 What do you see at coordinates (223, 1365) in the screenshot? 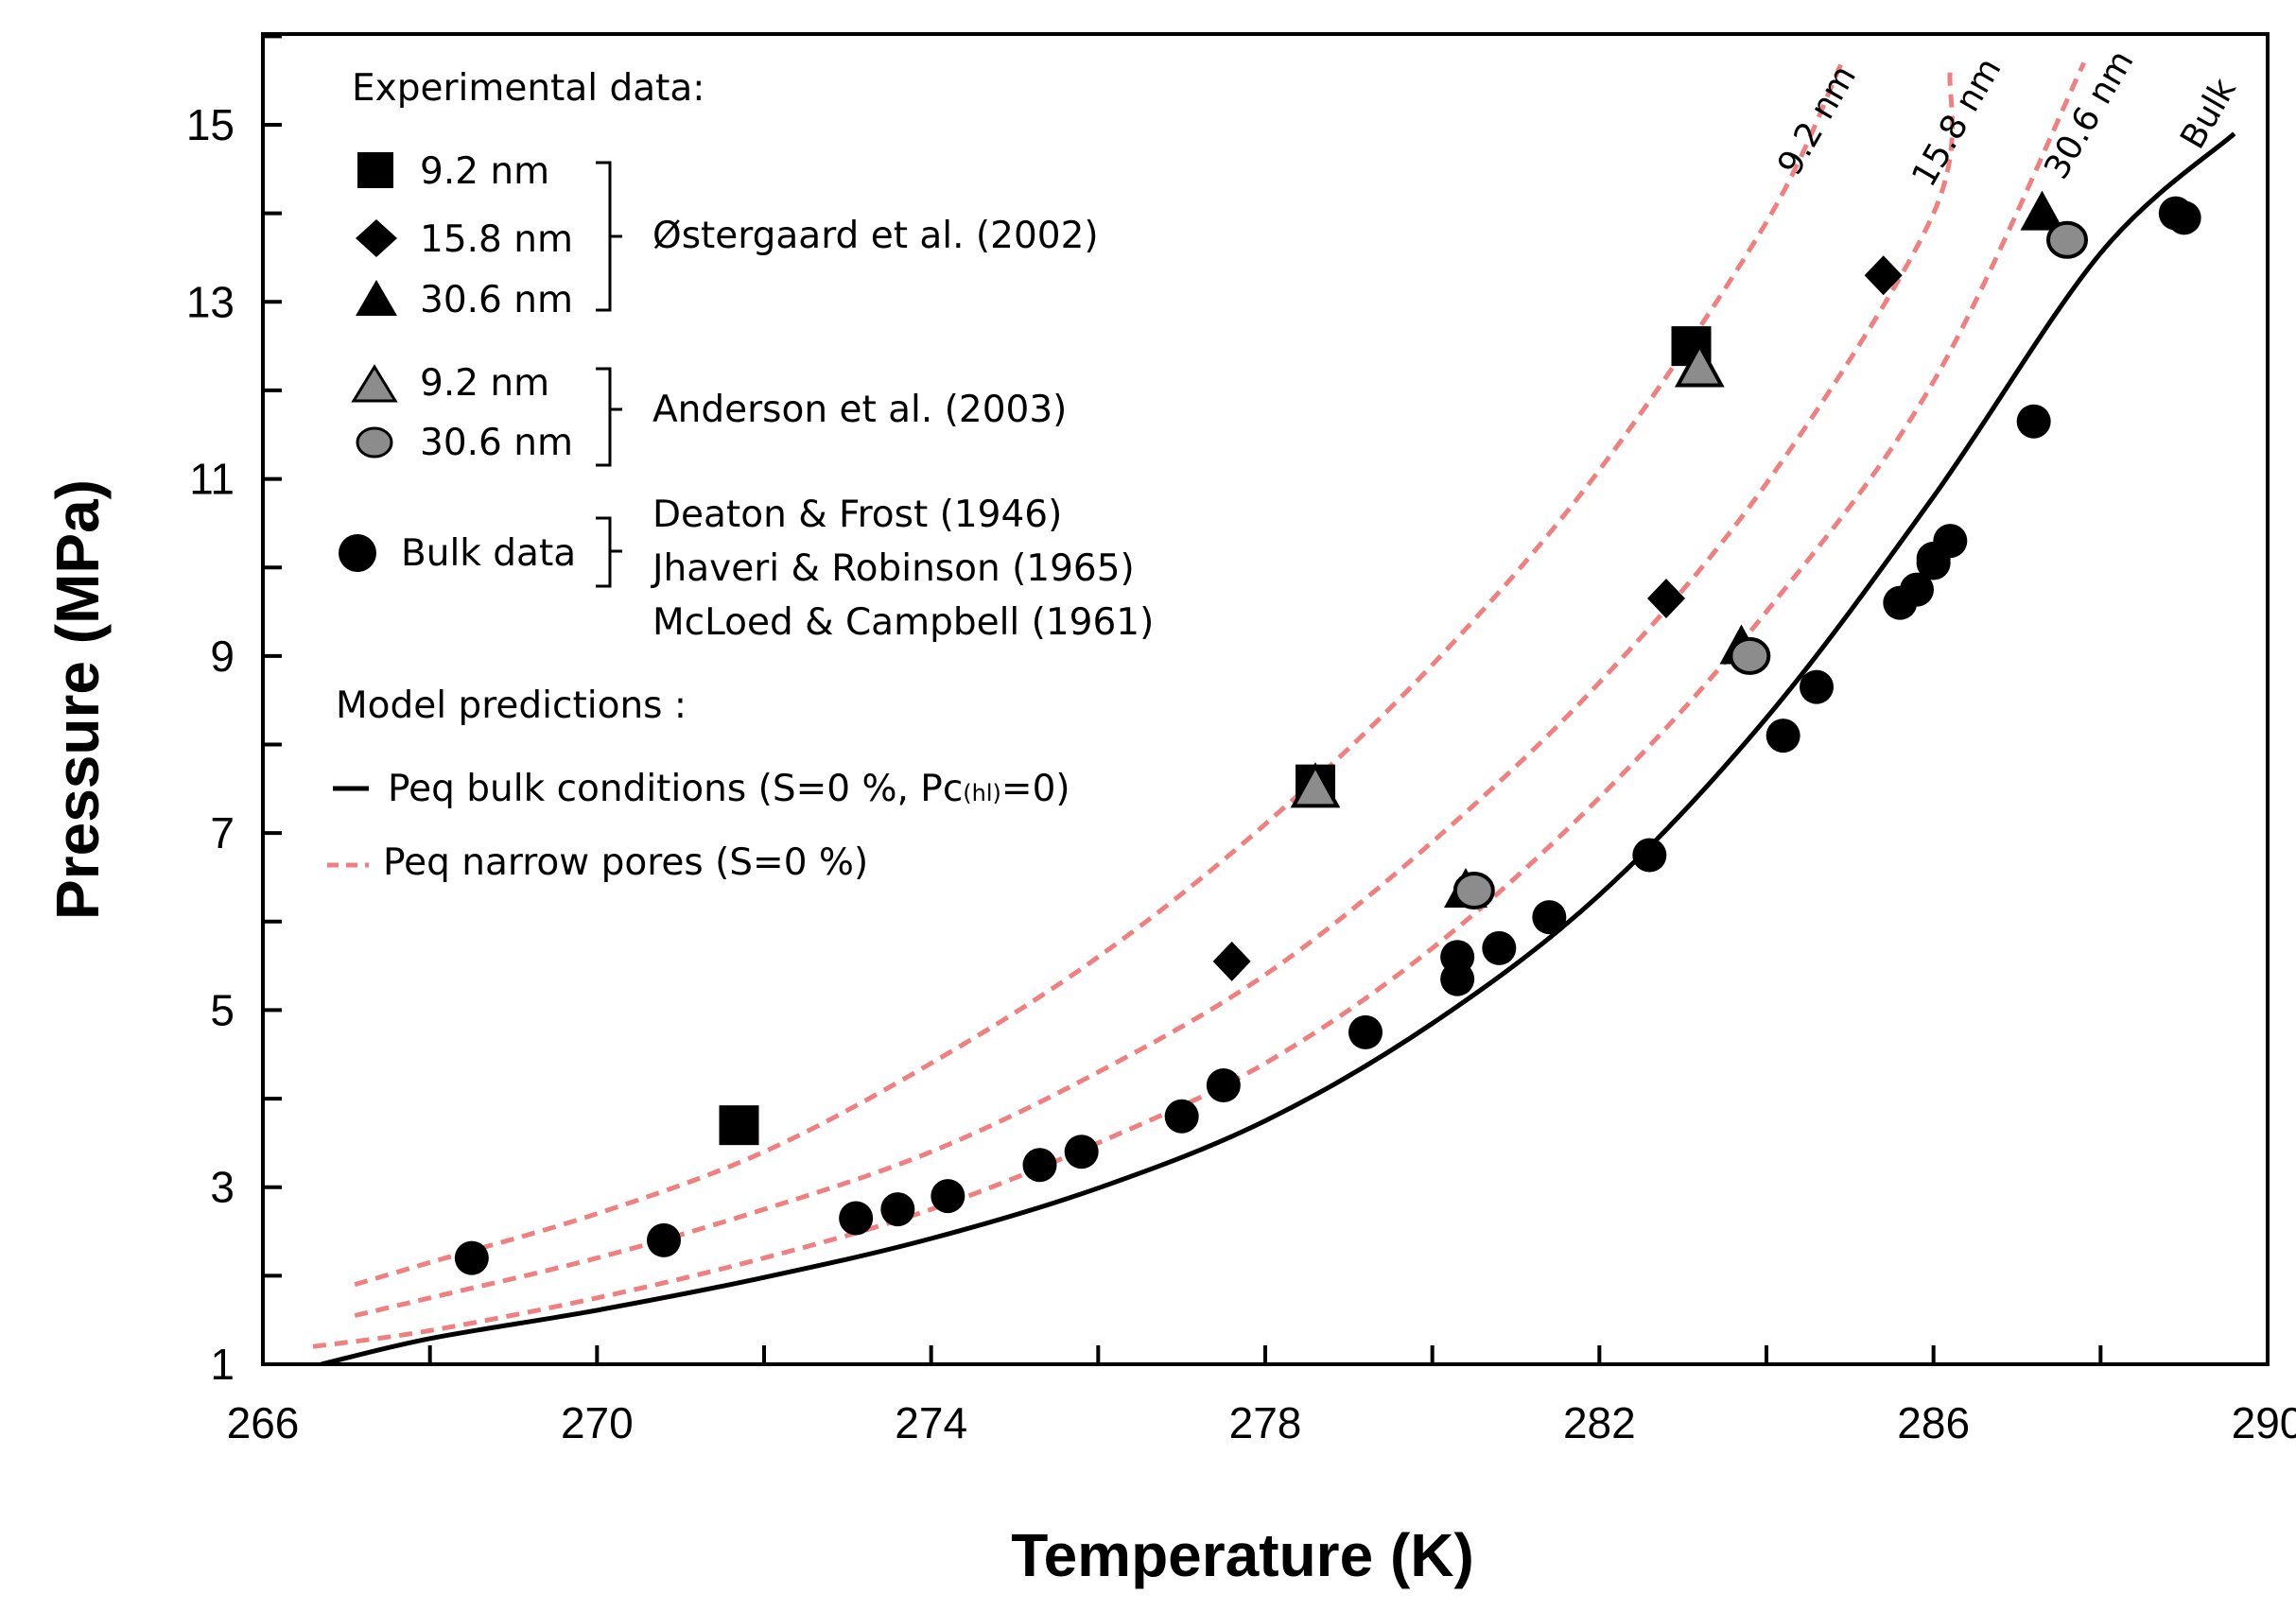
I see `y-tick-label: 1` at bounding box center [223, 1365].